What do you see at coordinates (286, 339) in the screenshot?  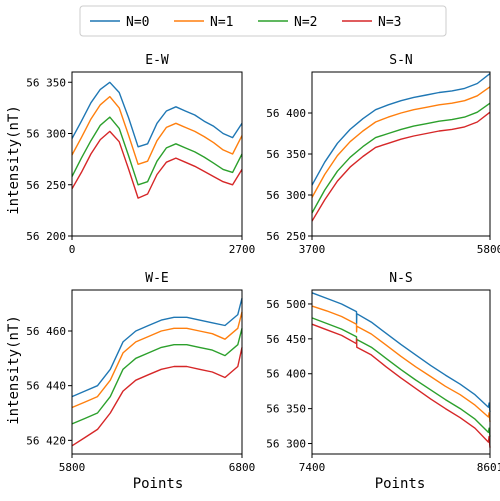 I see `y-tick-label: 56 450` at bounding box center [286, 339].